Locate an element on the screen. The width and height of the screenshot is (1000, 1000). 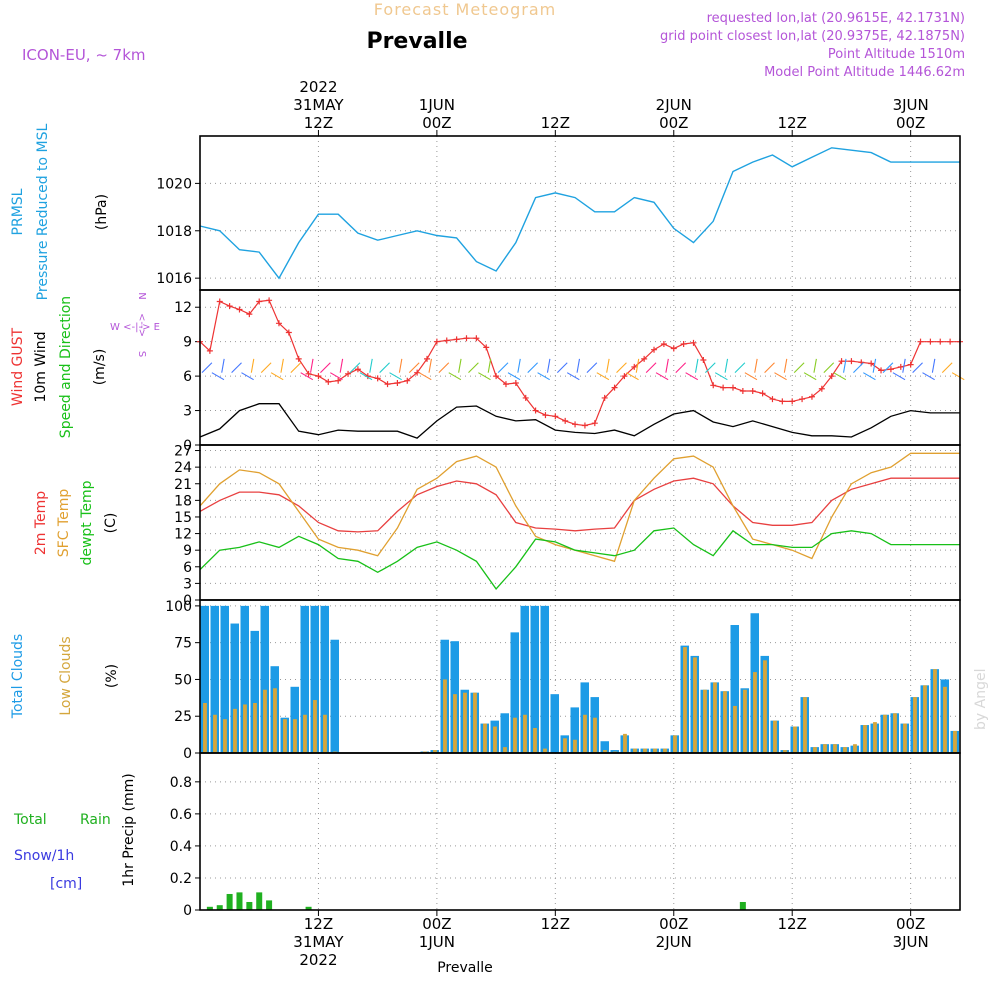
x-tick-label-top: 00Z is located at coordinates (910, 123).